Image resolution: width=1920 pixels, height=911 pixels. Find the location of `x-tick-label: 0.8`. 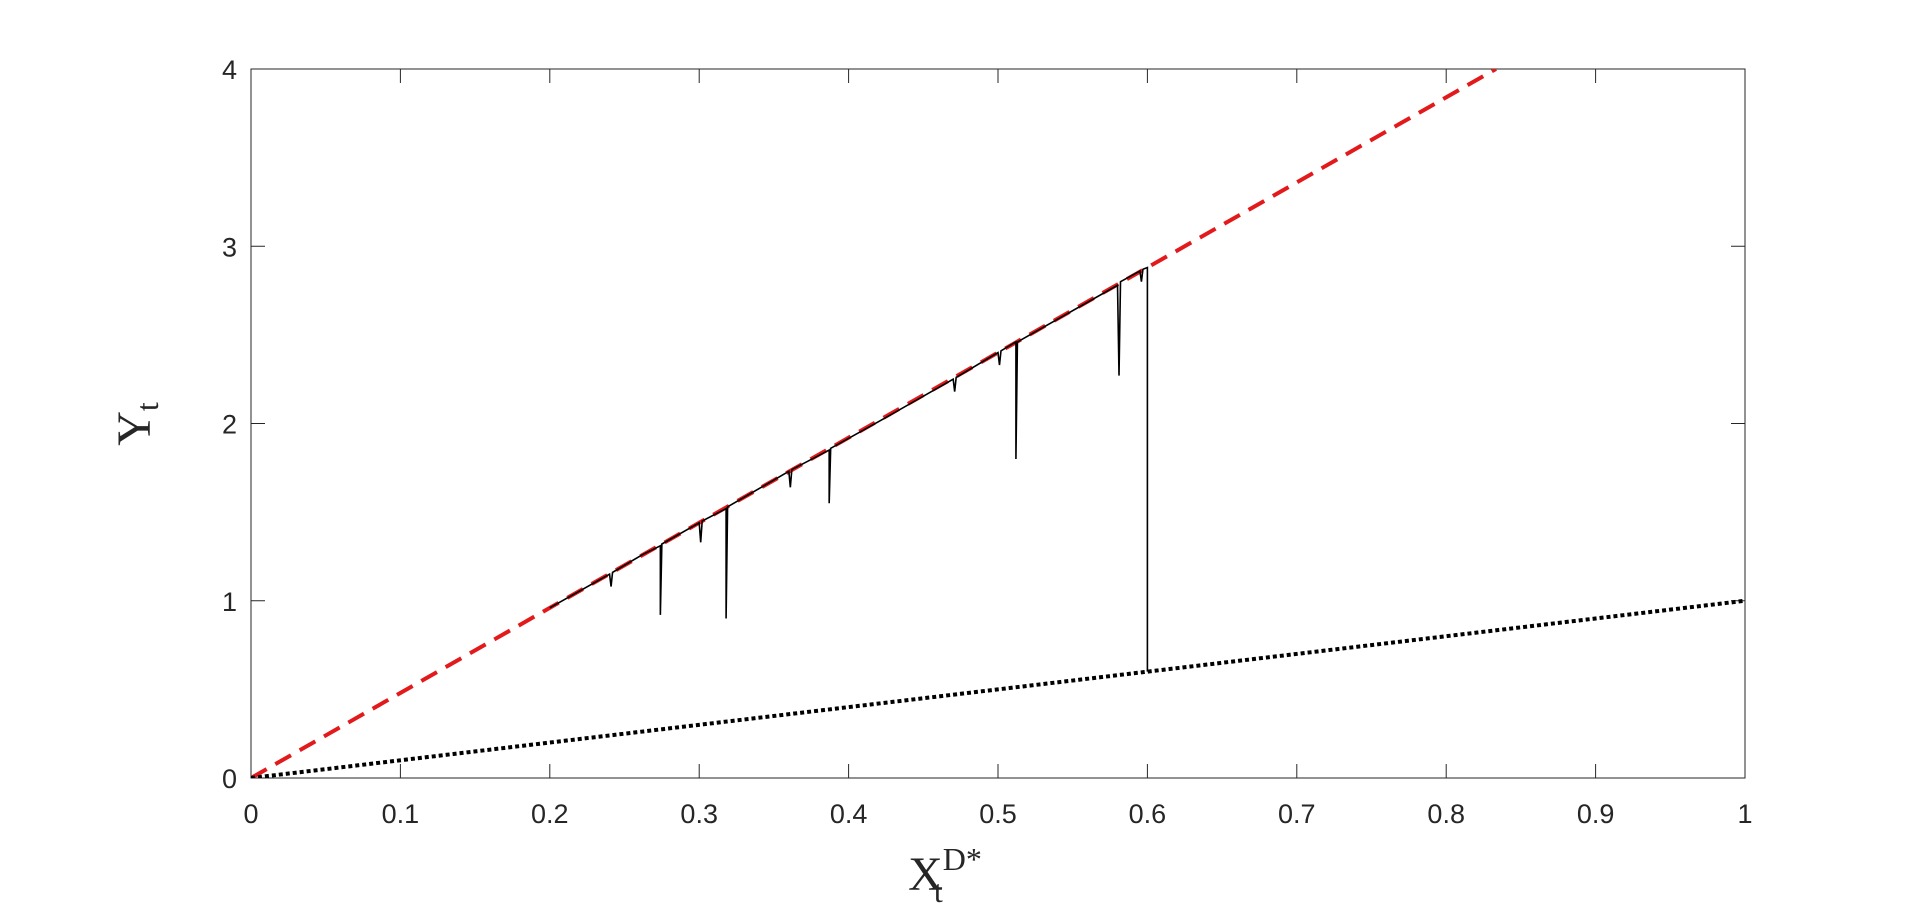

x-tick-label: 0.8 is located at coordinates (1446, 814).